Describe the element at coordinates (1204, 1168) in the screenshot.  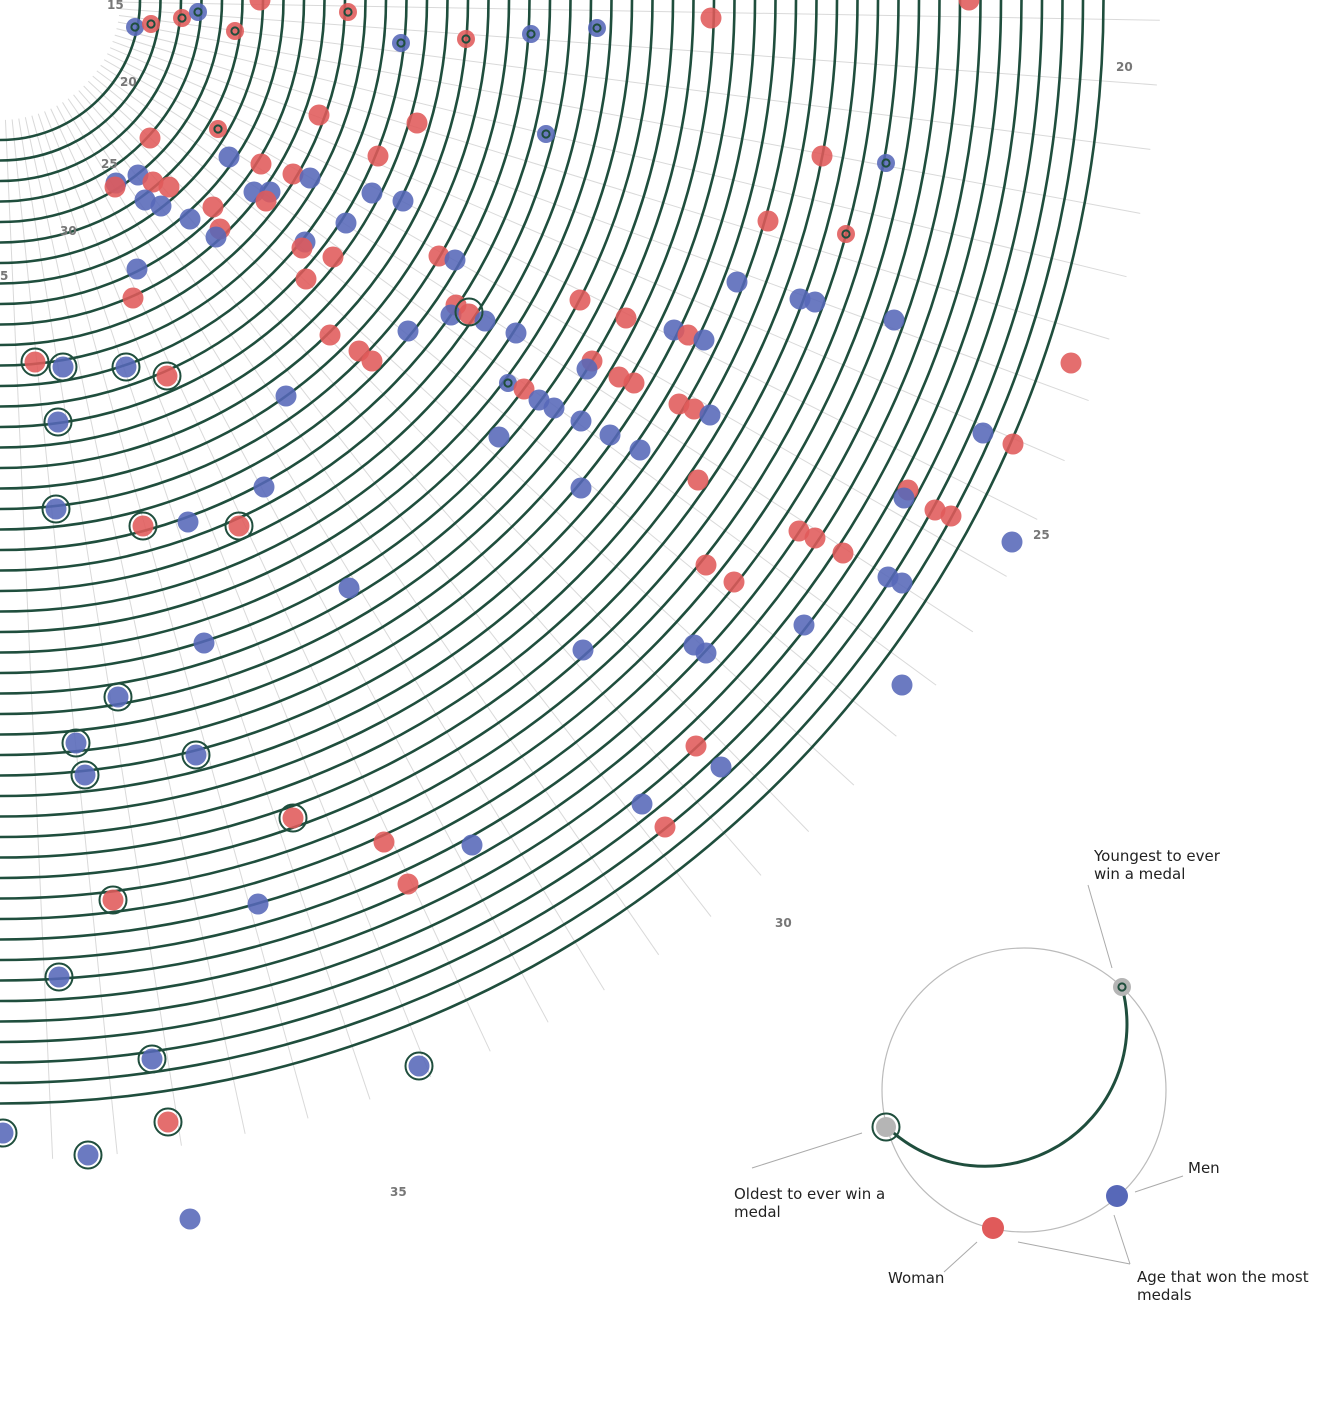
I see `legend-men-text: Men` at that location.